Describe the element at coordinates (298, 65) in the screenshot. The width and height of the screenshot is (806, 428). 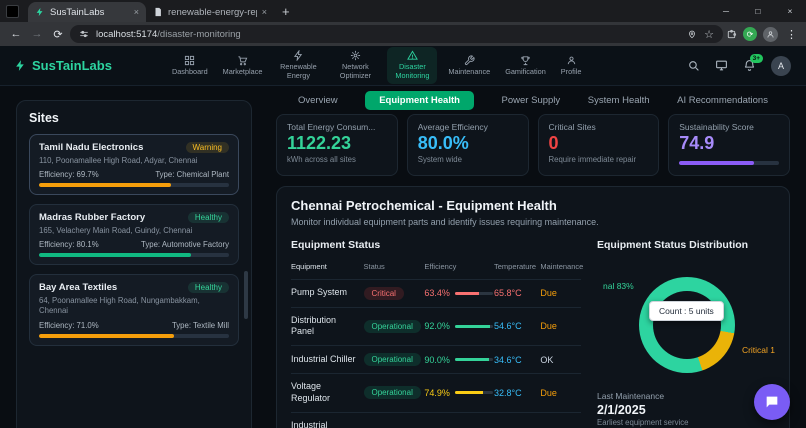
I see `nav-item-renewable-energy: Renewable Energy` at that location.